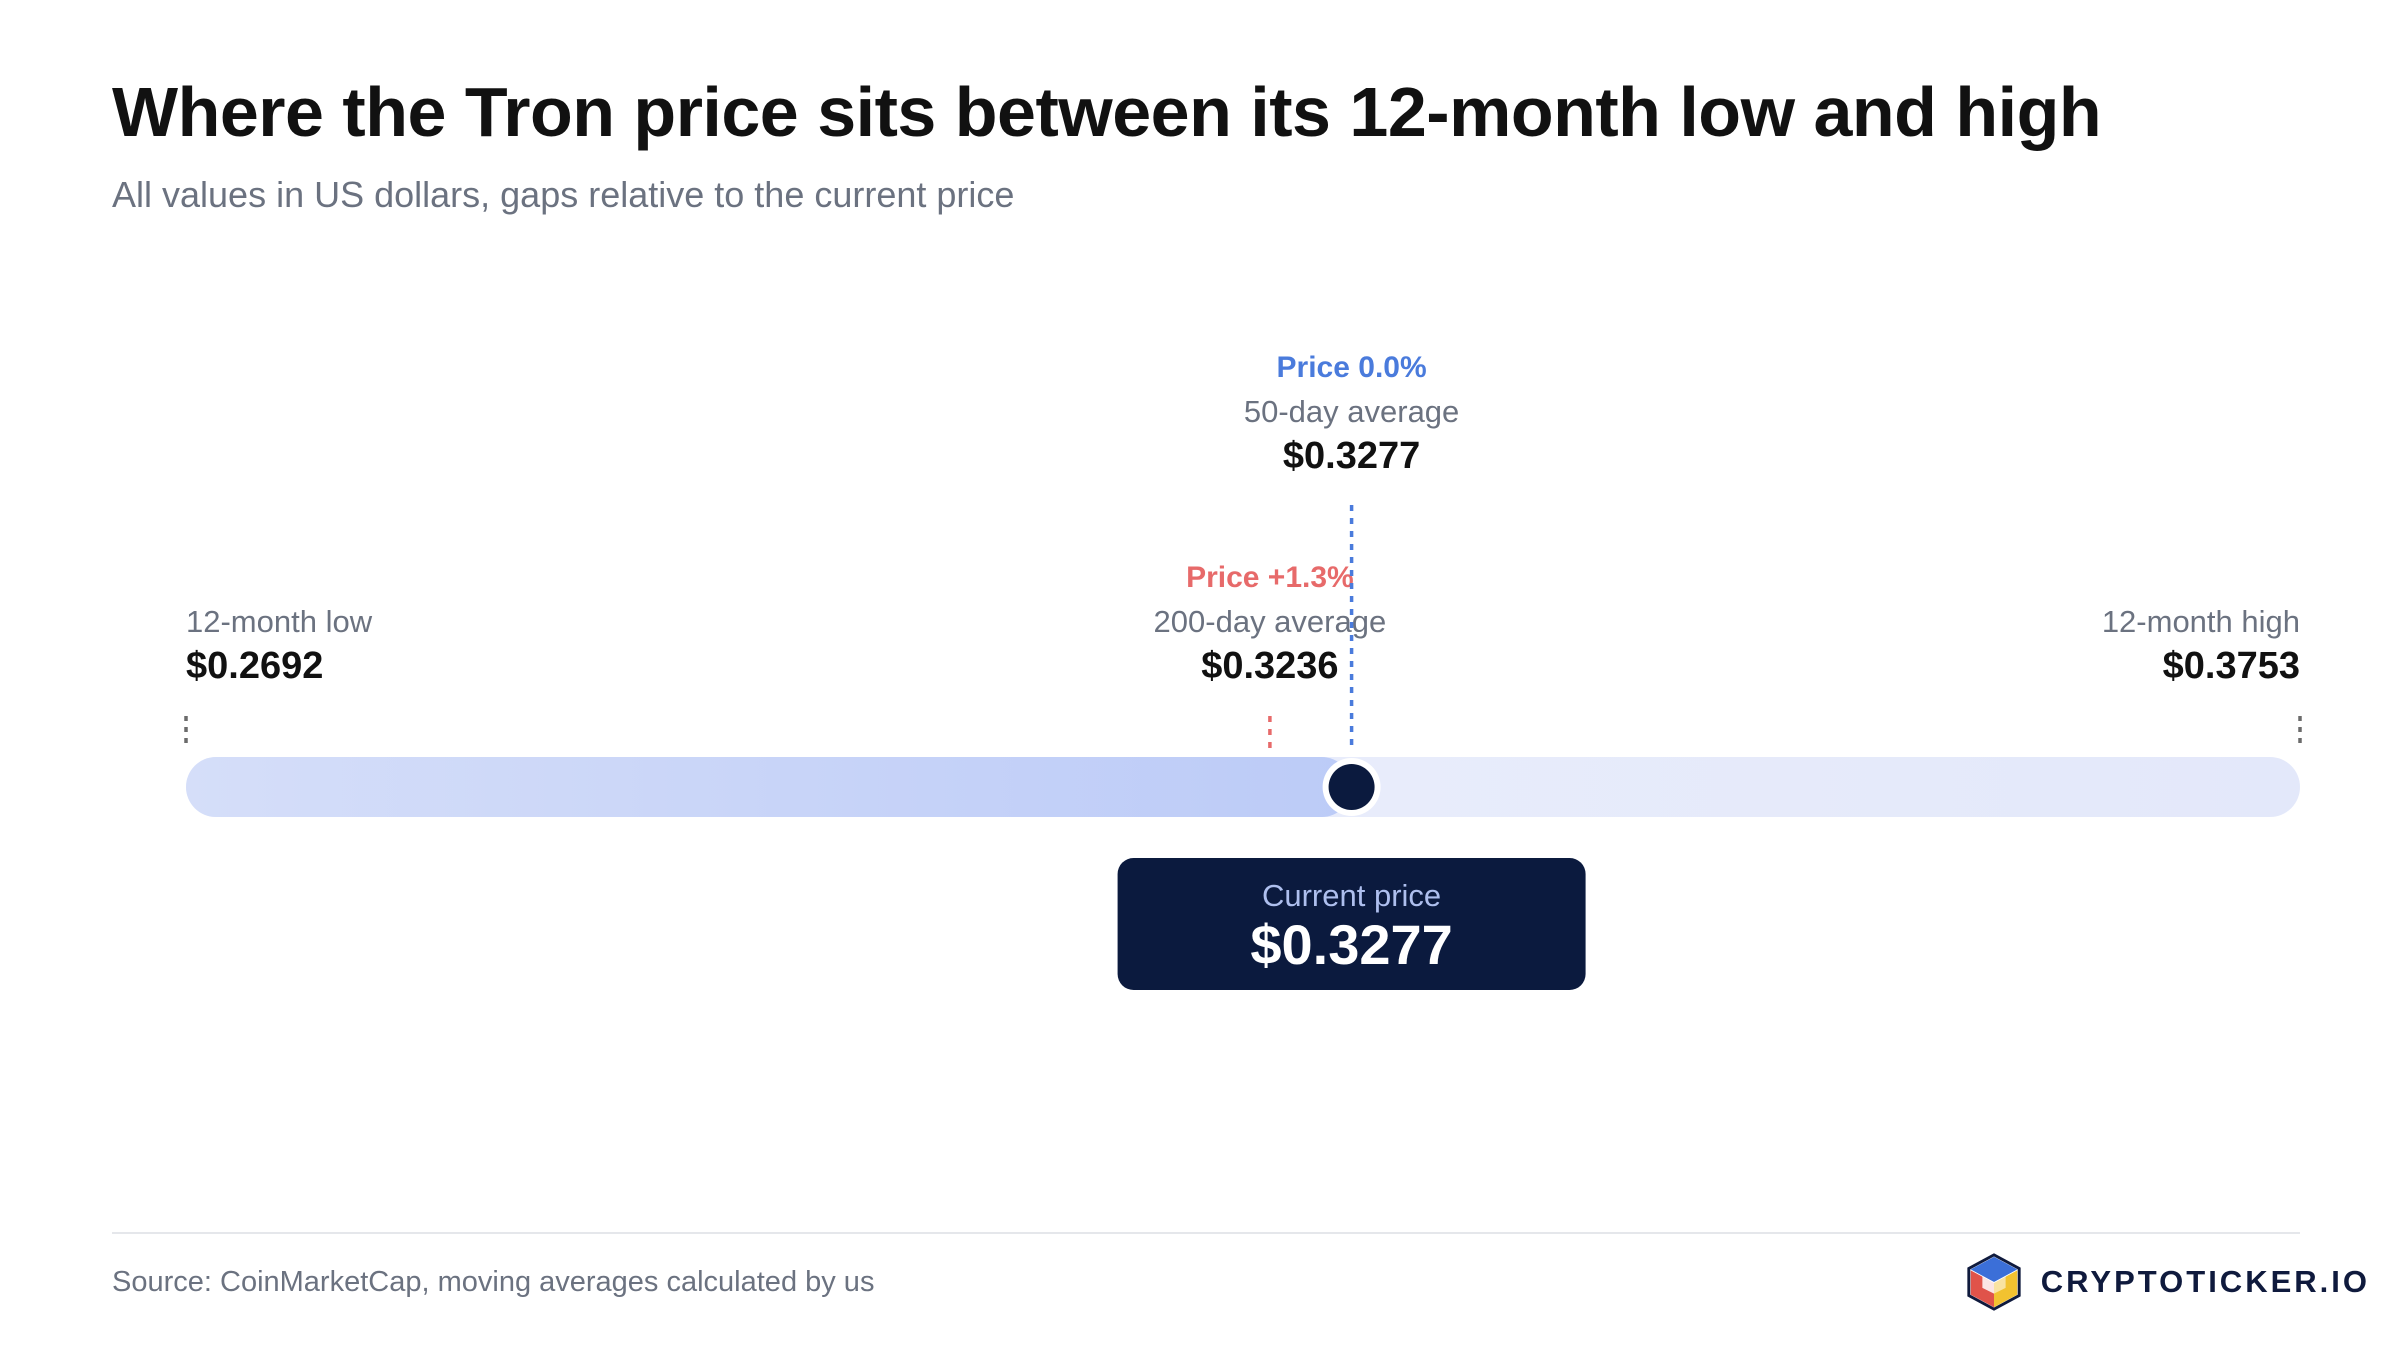  Describe the element at coordinates (1994, 1282) in the screenshot. I see `cube-logo-icon` at that location.